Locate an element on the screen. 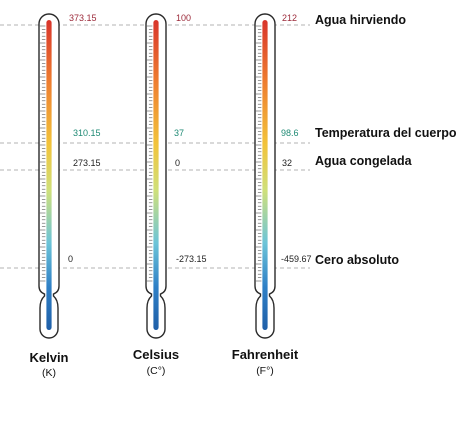 This screenshot has height=426, width=474. celsius-freezing-value: 0 is located at coordinates (177, 163).